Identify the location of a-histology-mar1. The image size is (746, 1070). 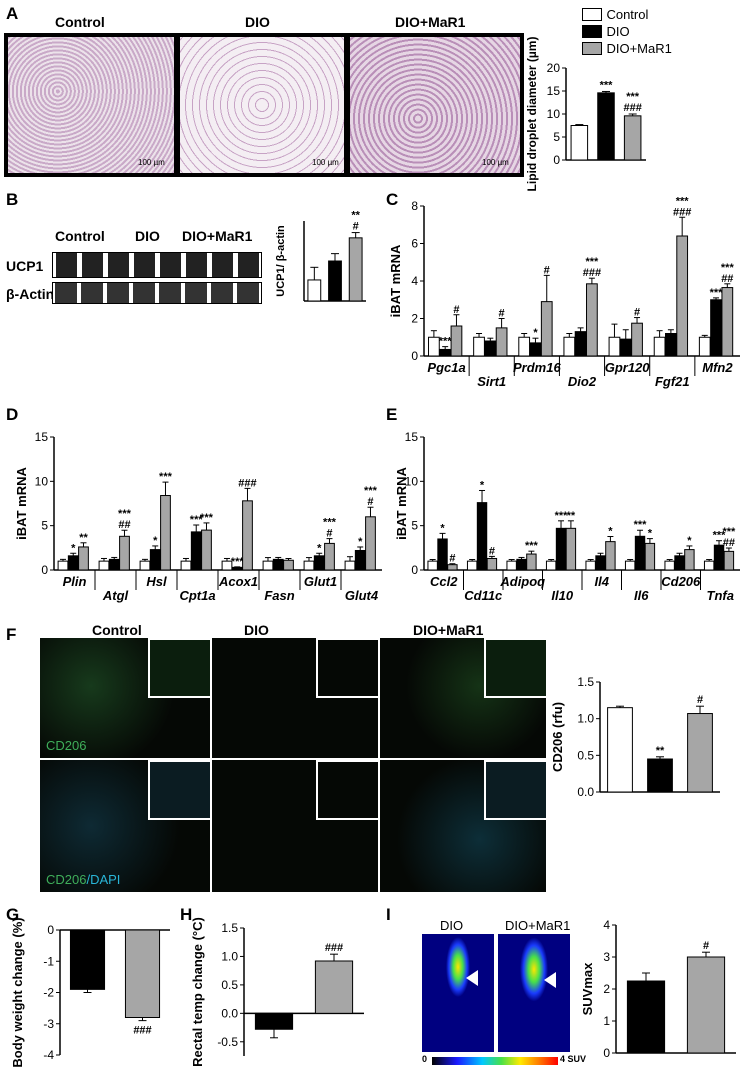
(435, 105).